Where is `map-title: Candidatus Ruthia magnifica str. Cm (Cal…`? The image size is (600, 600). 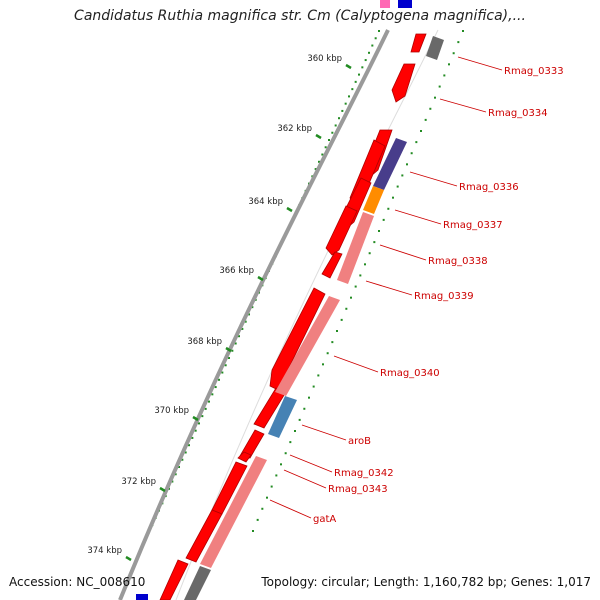
map-title: Candidatus Ruthia magnifica str. Cm (Cal… is located at coordinates (300, 16).